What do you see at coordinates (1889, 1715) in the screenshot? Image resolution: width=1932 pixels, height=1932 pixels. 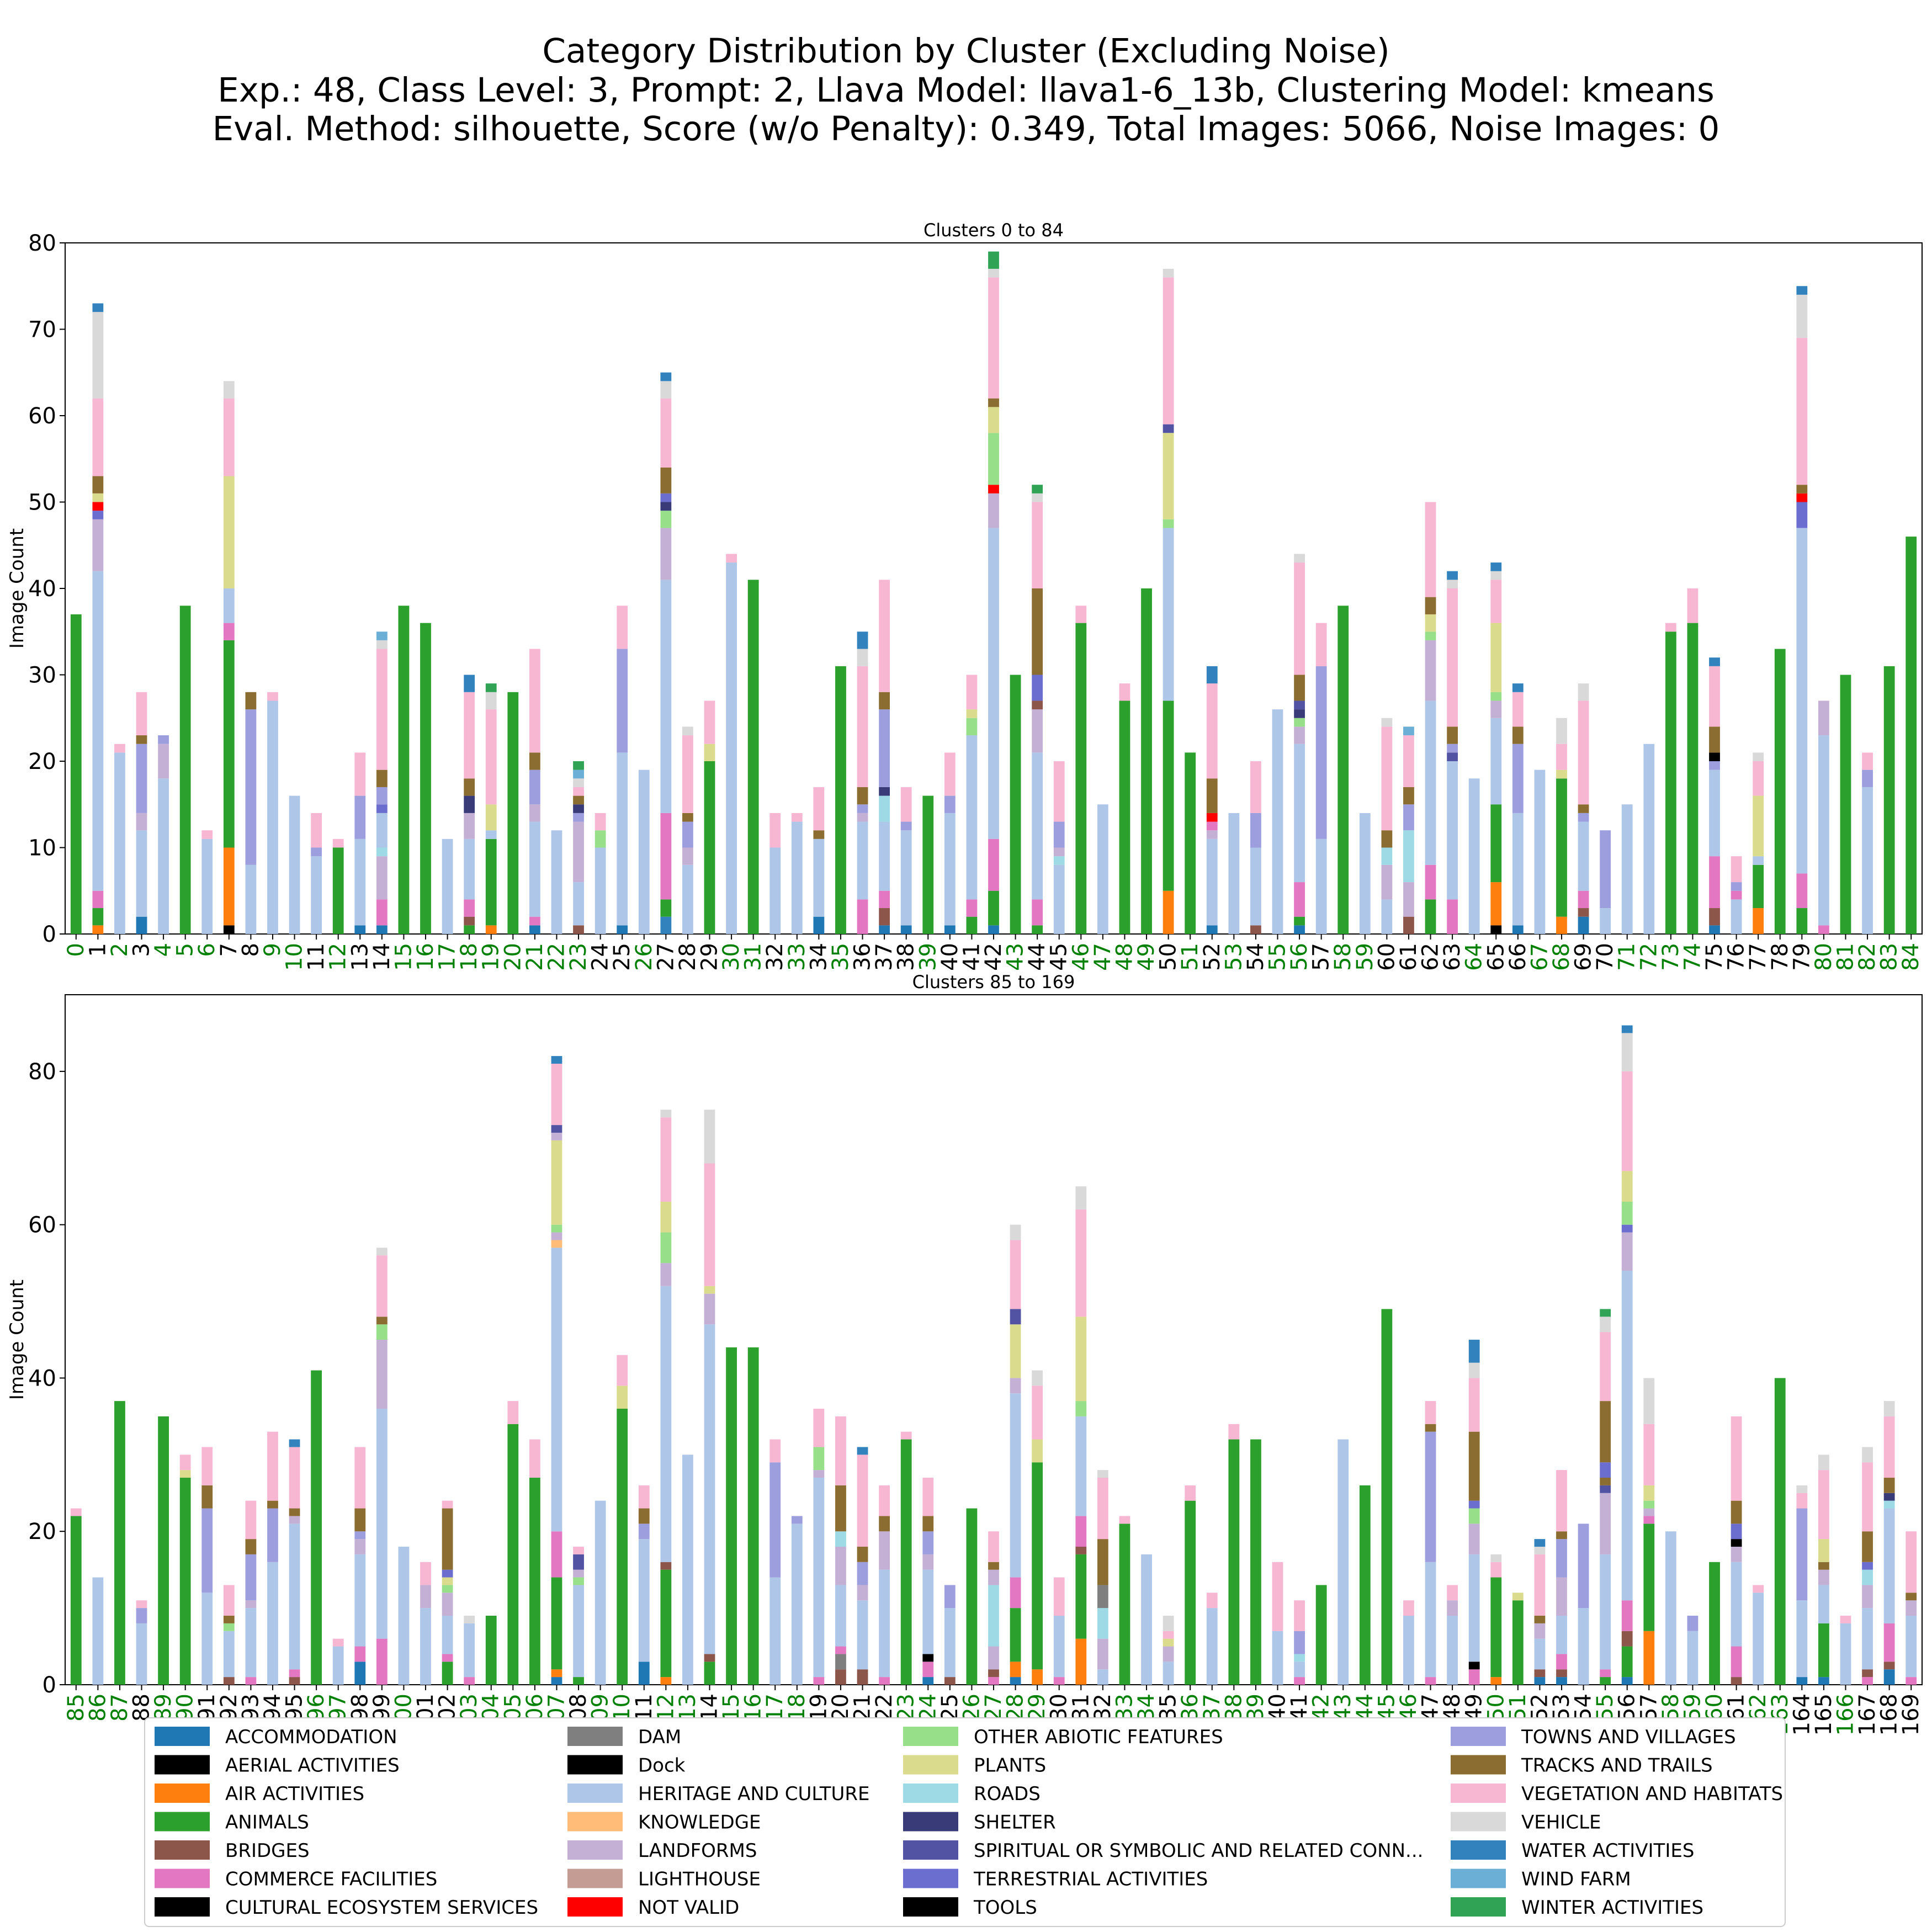 I see `x-tick-label: 168` at bounding box center [1889, 1715].